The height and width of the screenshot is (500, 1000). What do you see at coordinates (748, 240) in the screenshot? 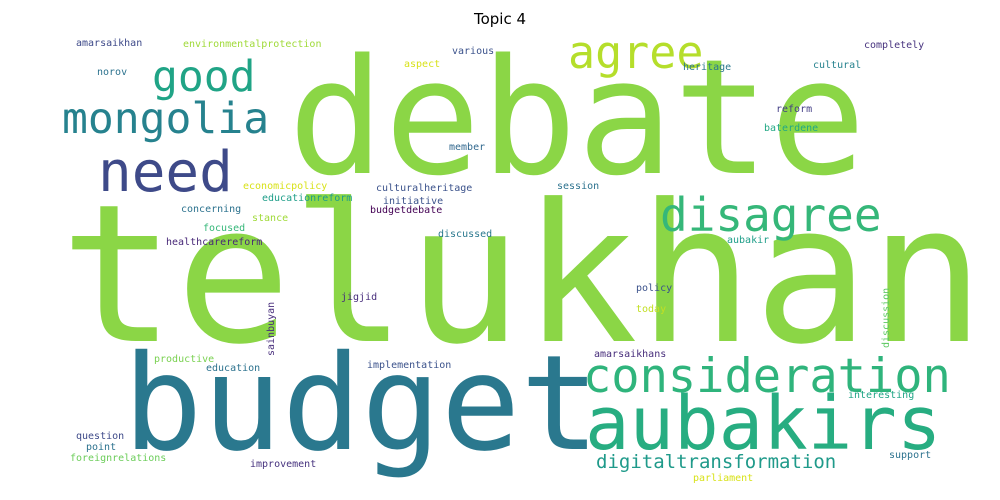
I see `word: aubakir` at bounding box center [748, 240].